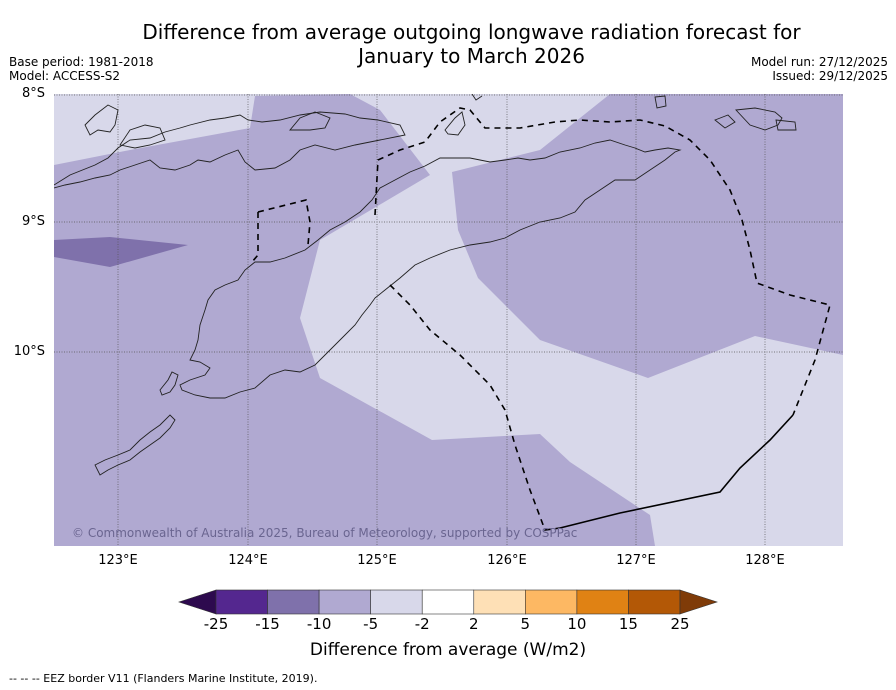 The width and height of the screenshot is (896, 690). I want to click on colorbar-tick-label: -5, so click(371, 624).